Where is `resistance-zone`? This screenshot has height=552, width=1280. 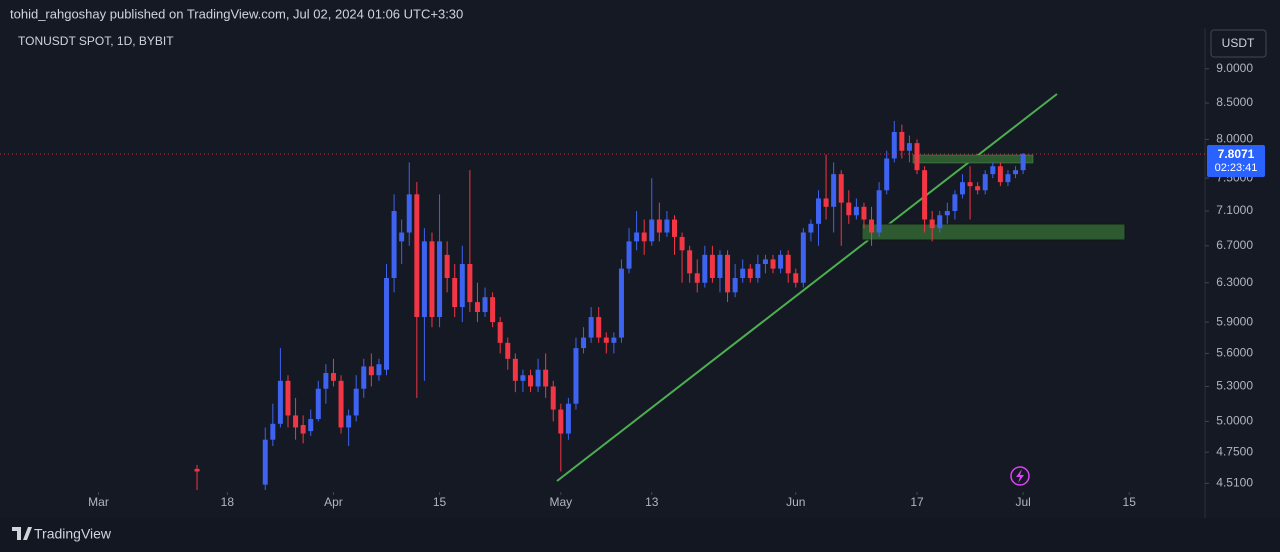 resistance-zone is located at coordinates (973, 159).